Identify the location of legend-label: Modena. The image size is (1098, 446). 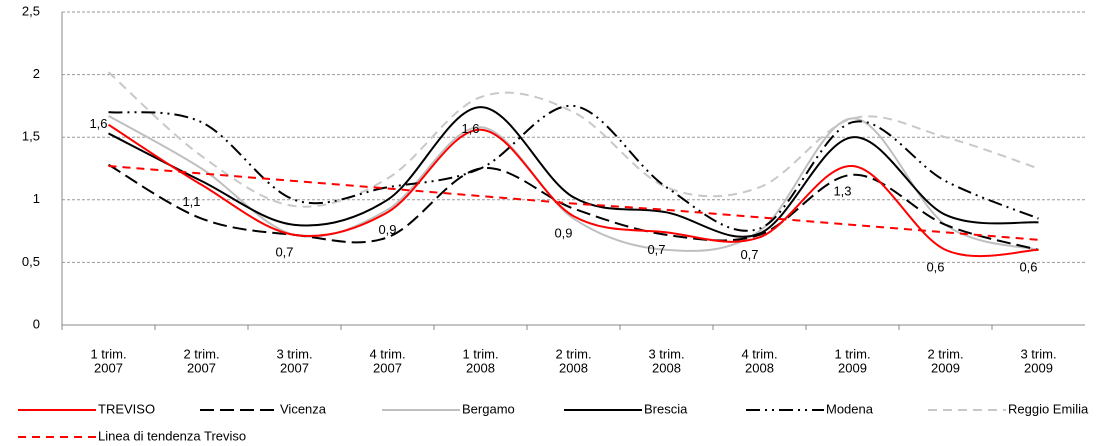
(850, 408).